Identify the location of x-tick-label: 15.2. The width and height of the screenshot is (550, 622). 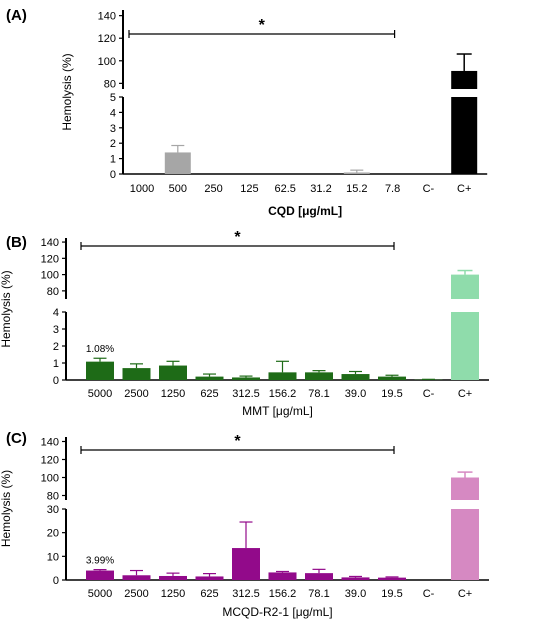
(356, 189).